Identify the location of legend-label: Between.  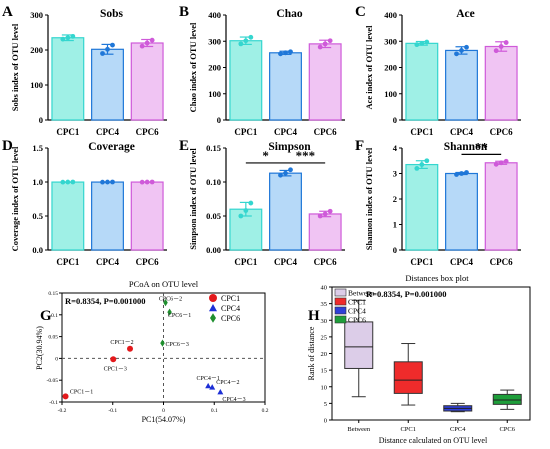
(361, 293).